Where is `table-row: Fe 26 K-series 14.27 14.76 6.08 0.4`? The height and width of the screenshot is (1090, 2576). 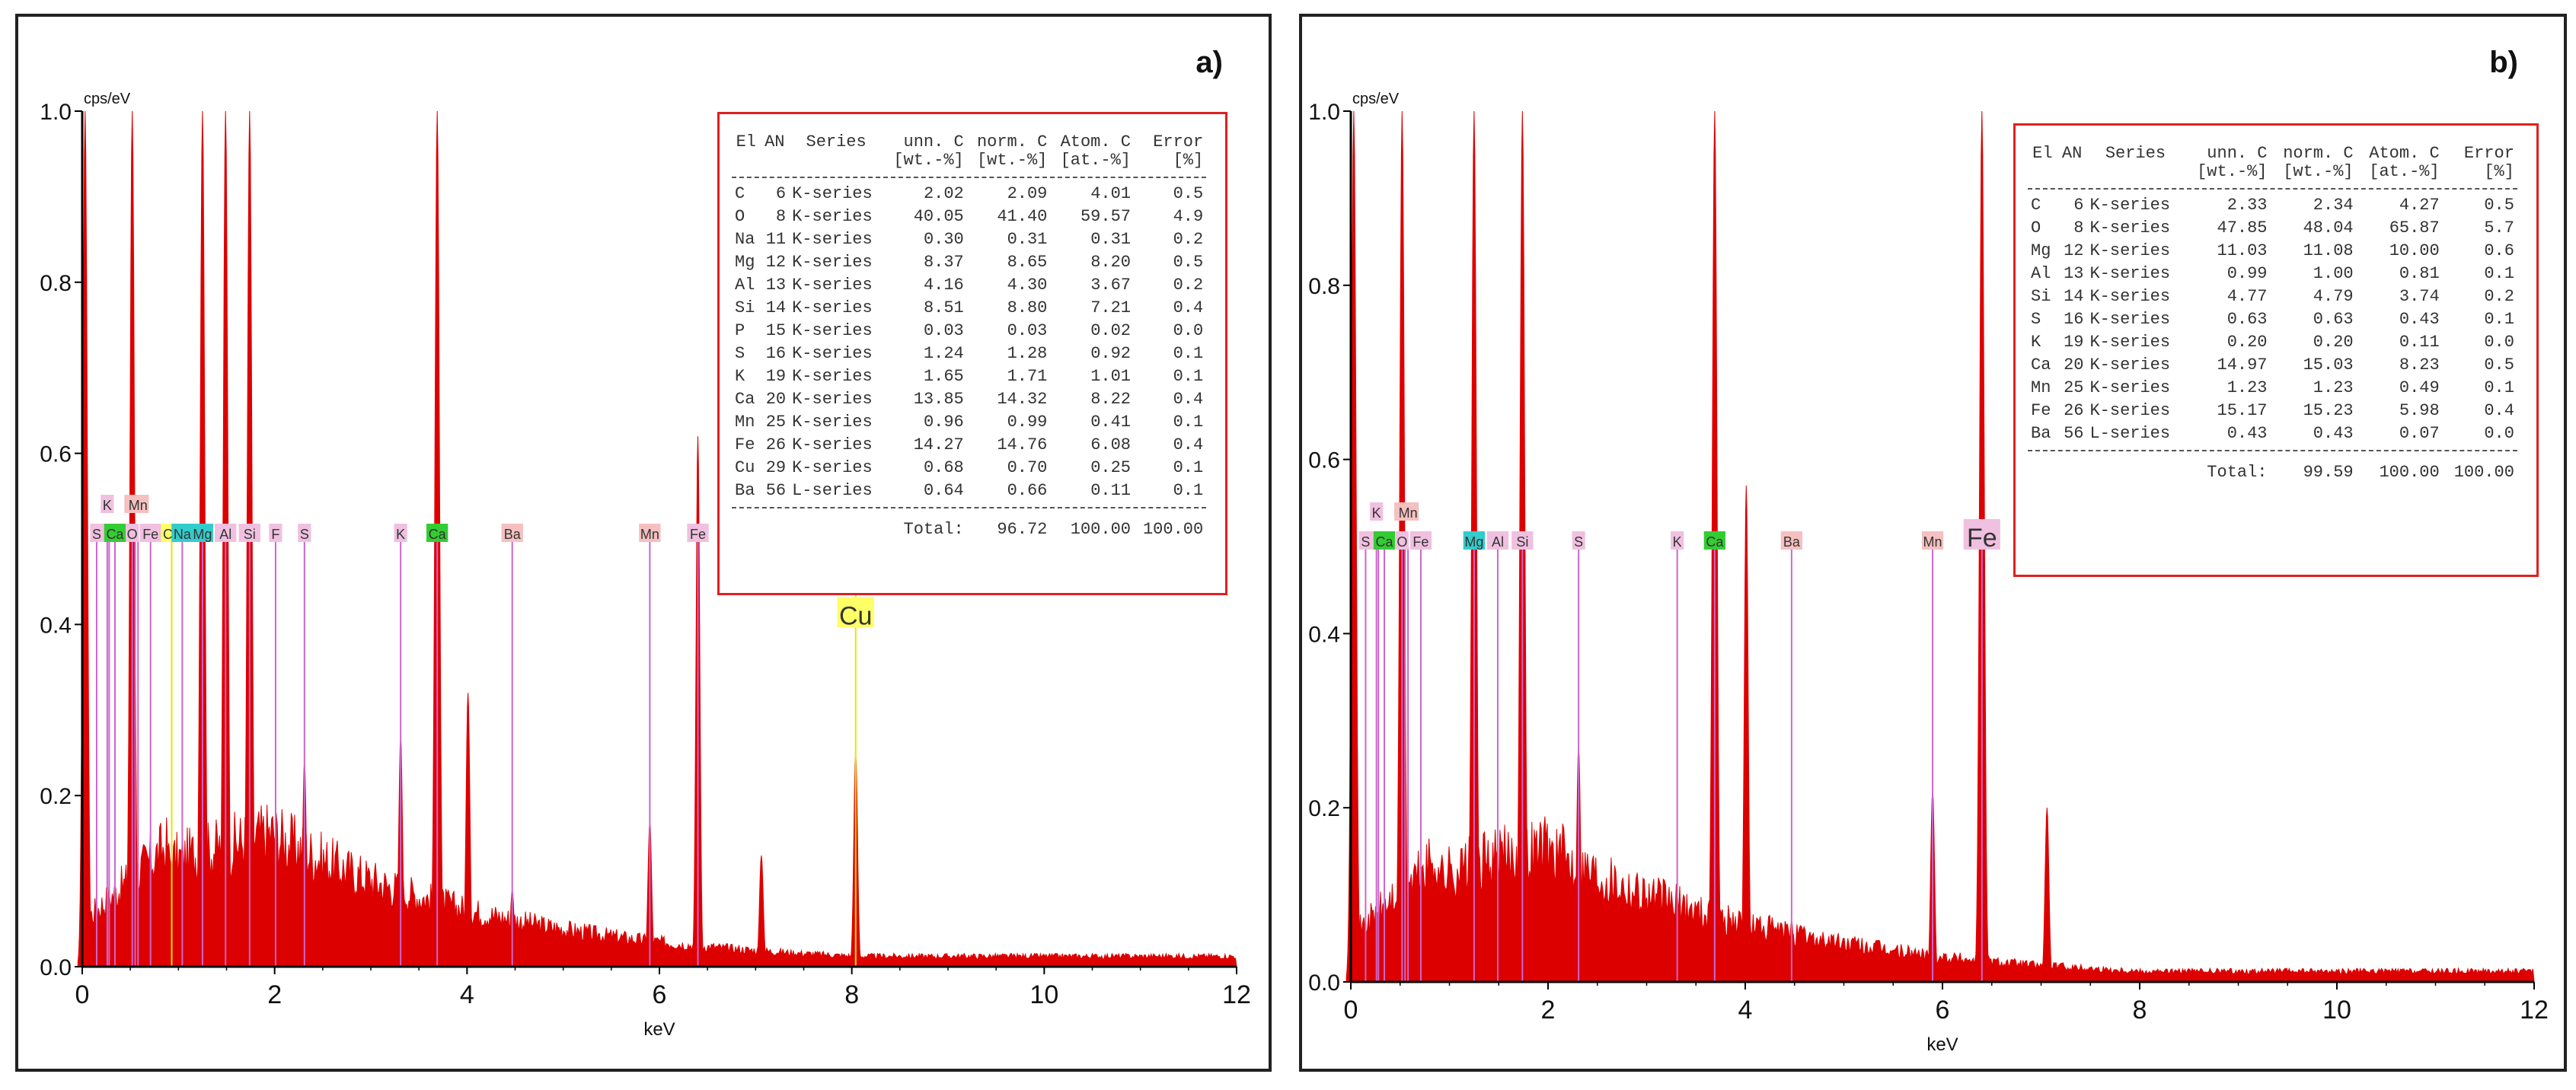 table-row: Fe 26 K-series 14.27 14.76 6.08 0.4 is located at coordinates (972, 445).